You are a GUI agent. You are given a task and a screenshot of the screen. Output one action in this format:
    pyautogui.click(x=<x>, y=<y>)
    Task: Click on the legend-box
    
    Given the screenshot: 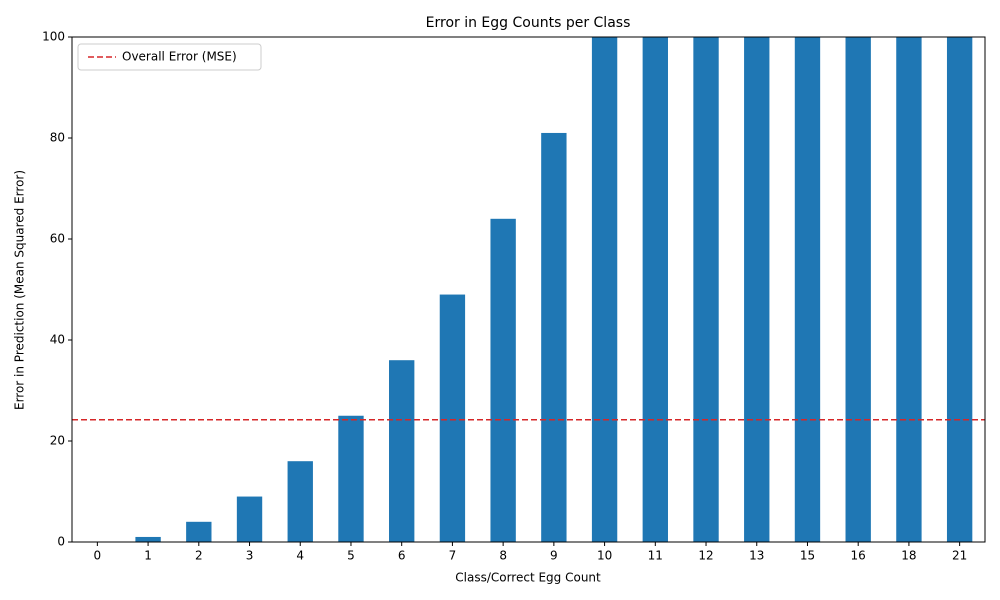 What is the action you would take?
    pyautogui.click(x=169, y=57)
    